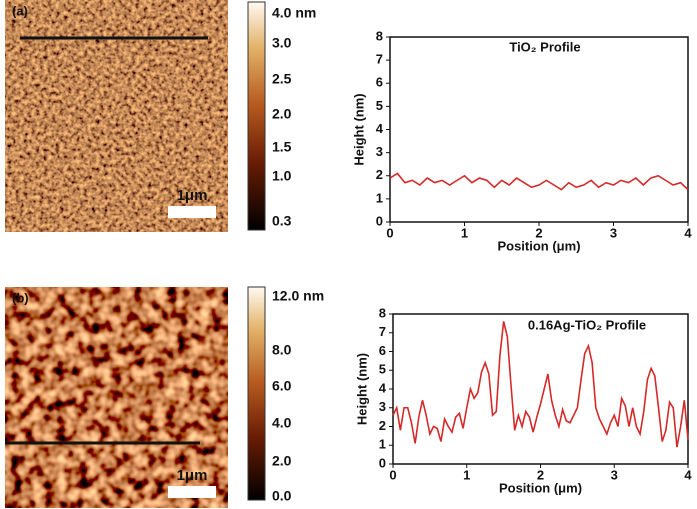  Describe the element at coordinates (20, 10) in the screenshot. I see `panel-label: (a)` at that location.